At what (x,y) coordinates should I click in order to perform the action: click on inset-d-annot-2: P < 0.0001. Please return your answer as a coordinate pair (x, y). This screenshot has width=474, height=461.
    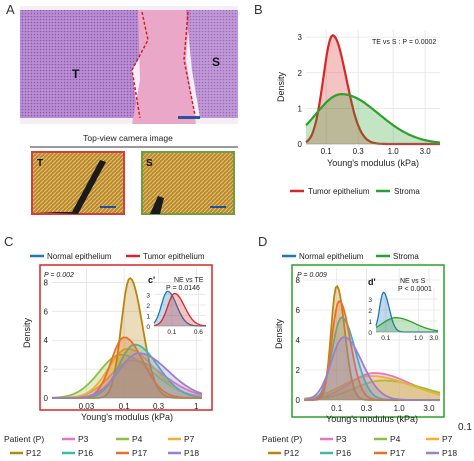
    Looking at the image, I should click on (415, 289).